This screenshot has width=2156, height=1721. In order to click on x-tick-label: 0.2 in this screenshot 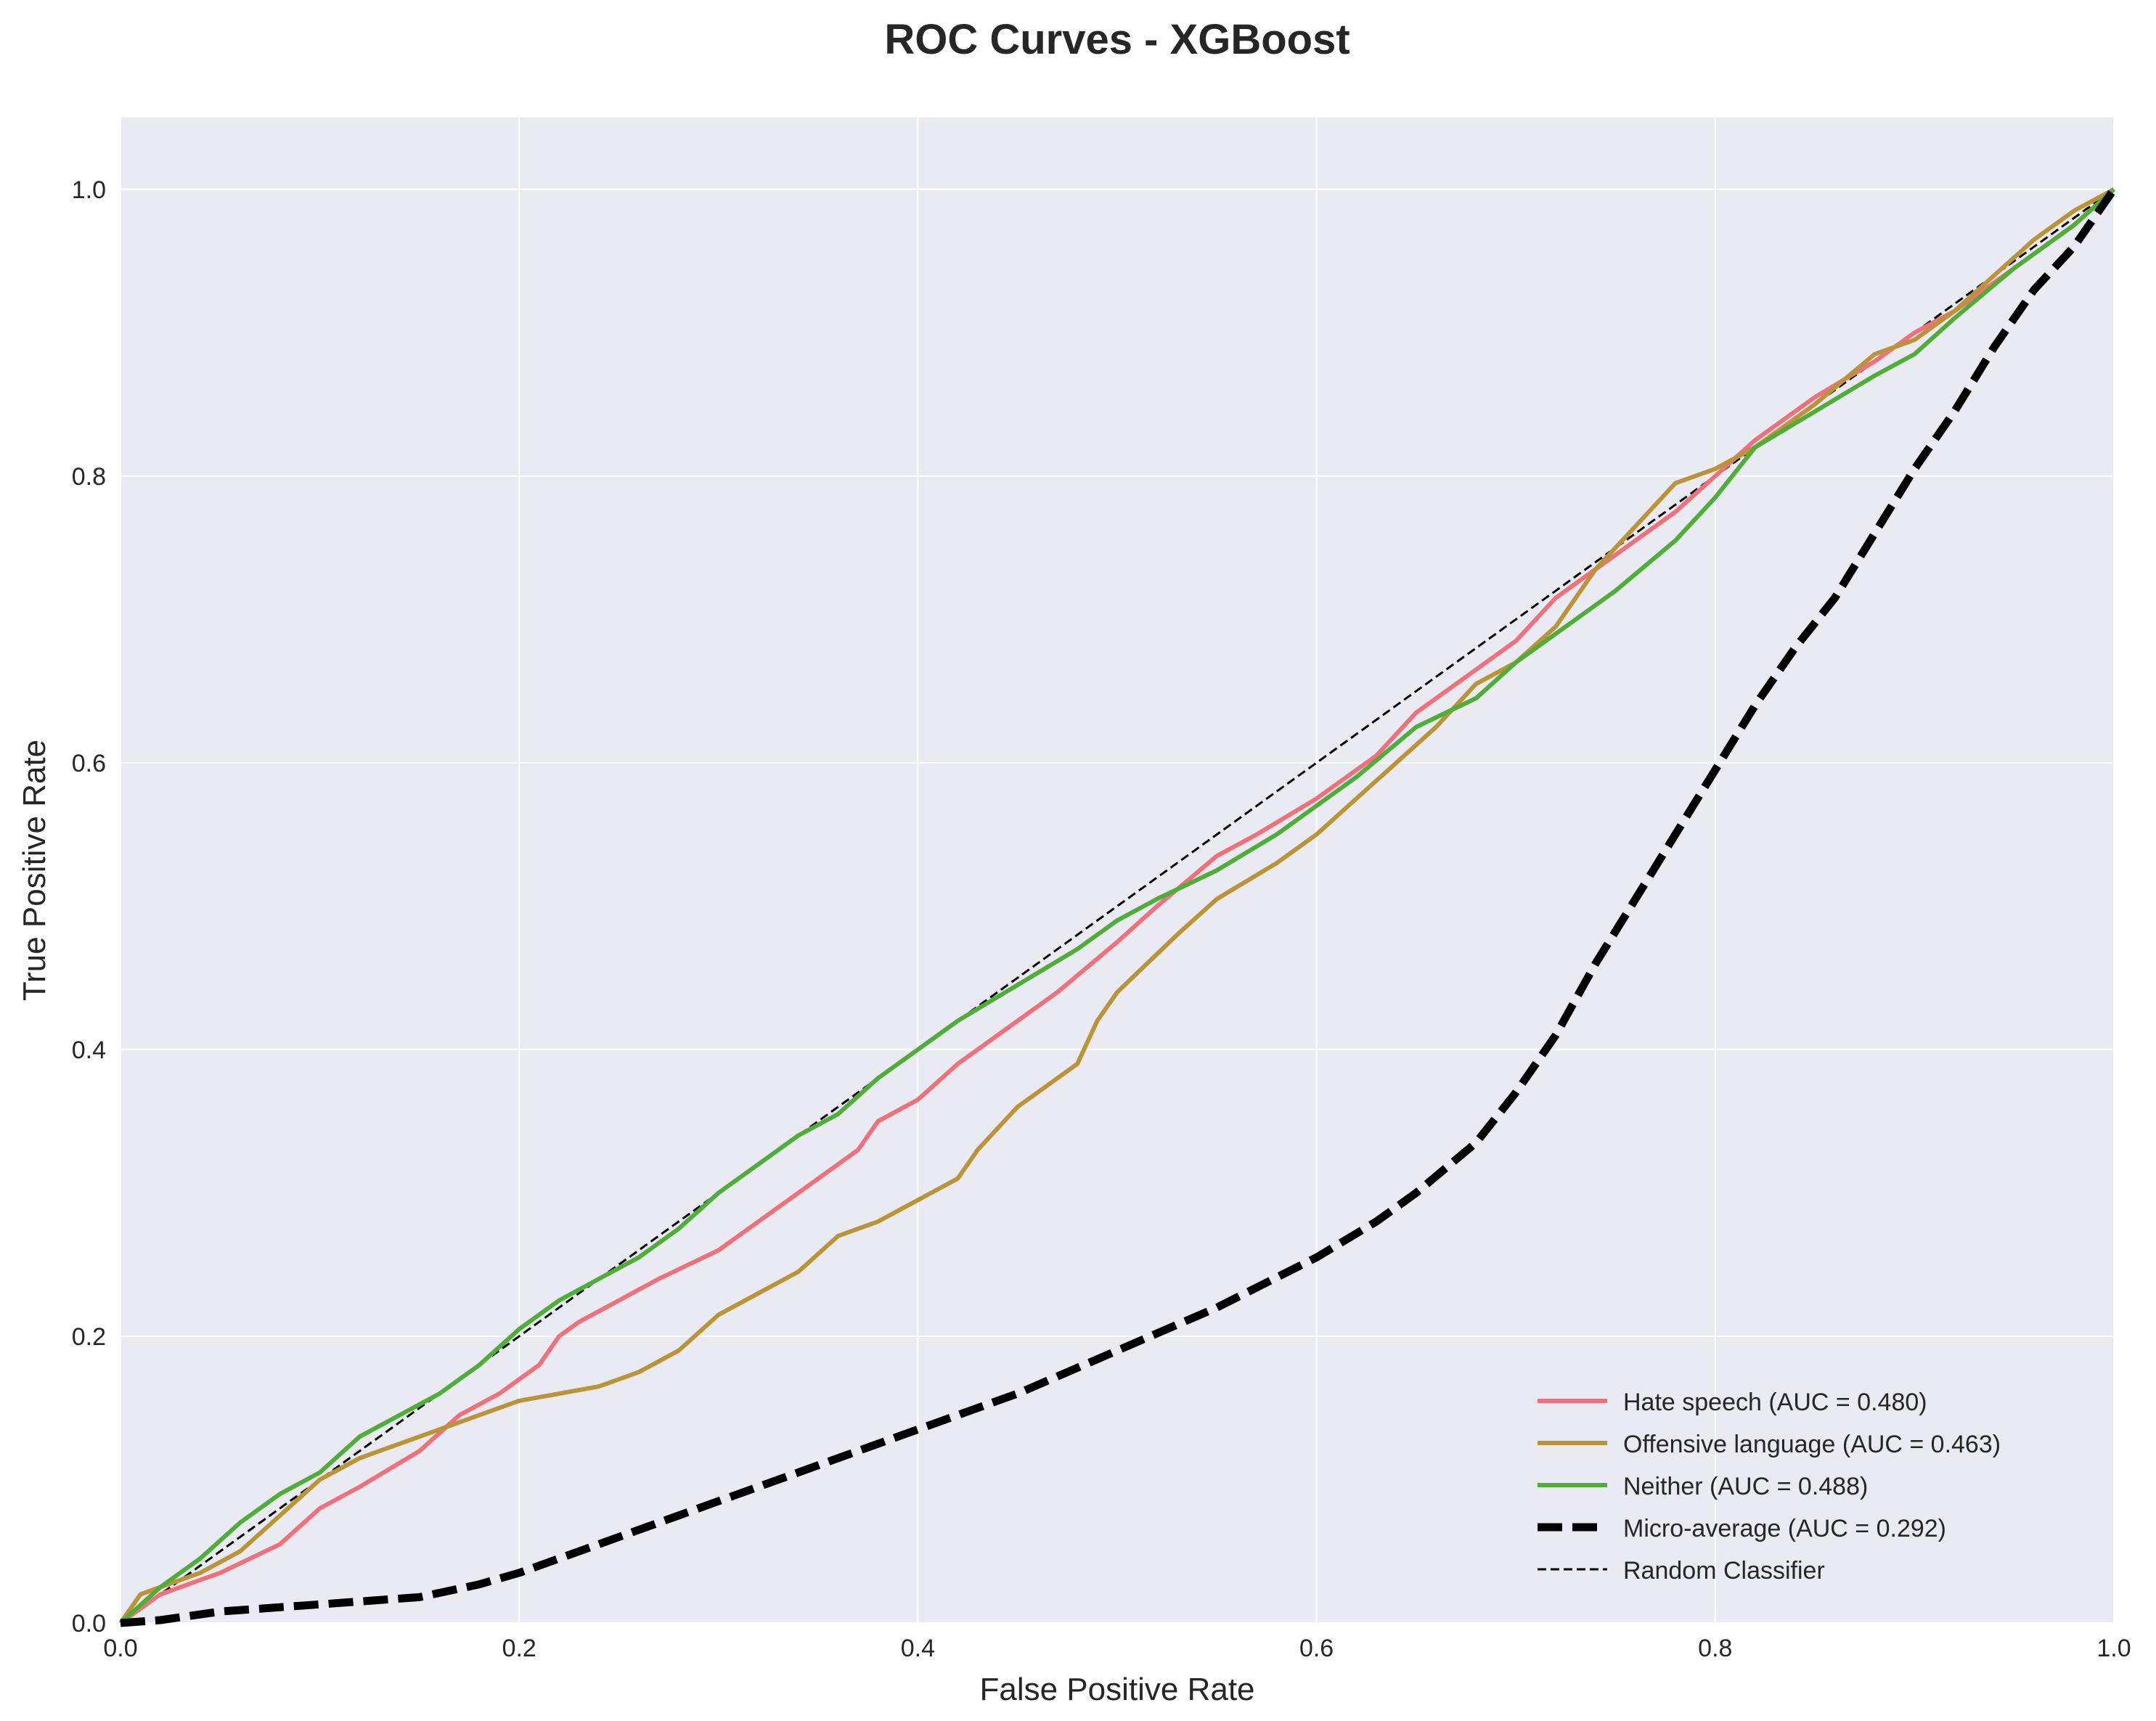, I will do `click(519, 1649)`.